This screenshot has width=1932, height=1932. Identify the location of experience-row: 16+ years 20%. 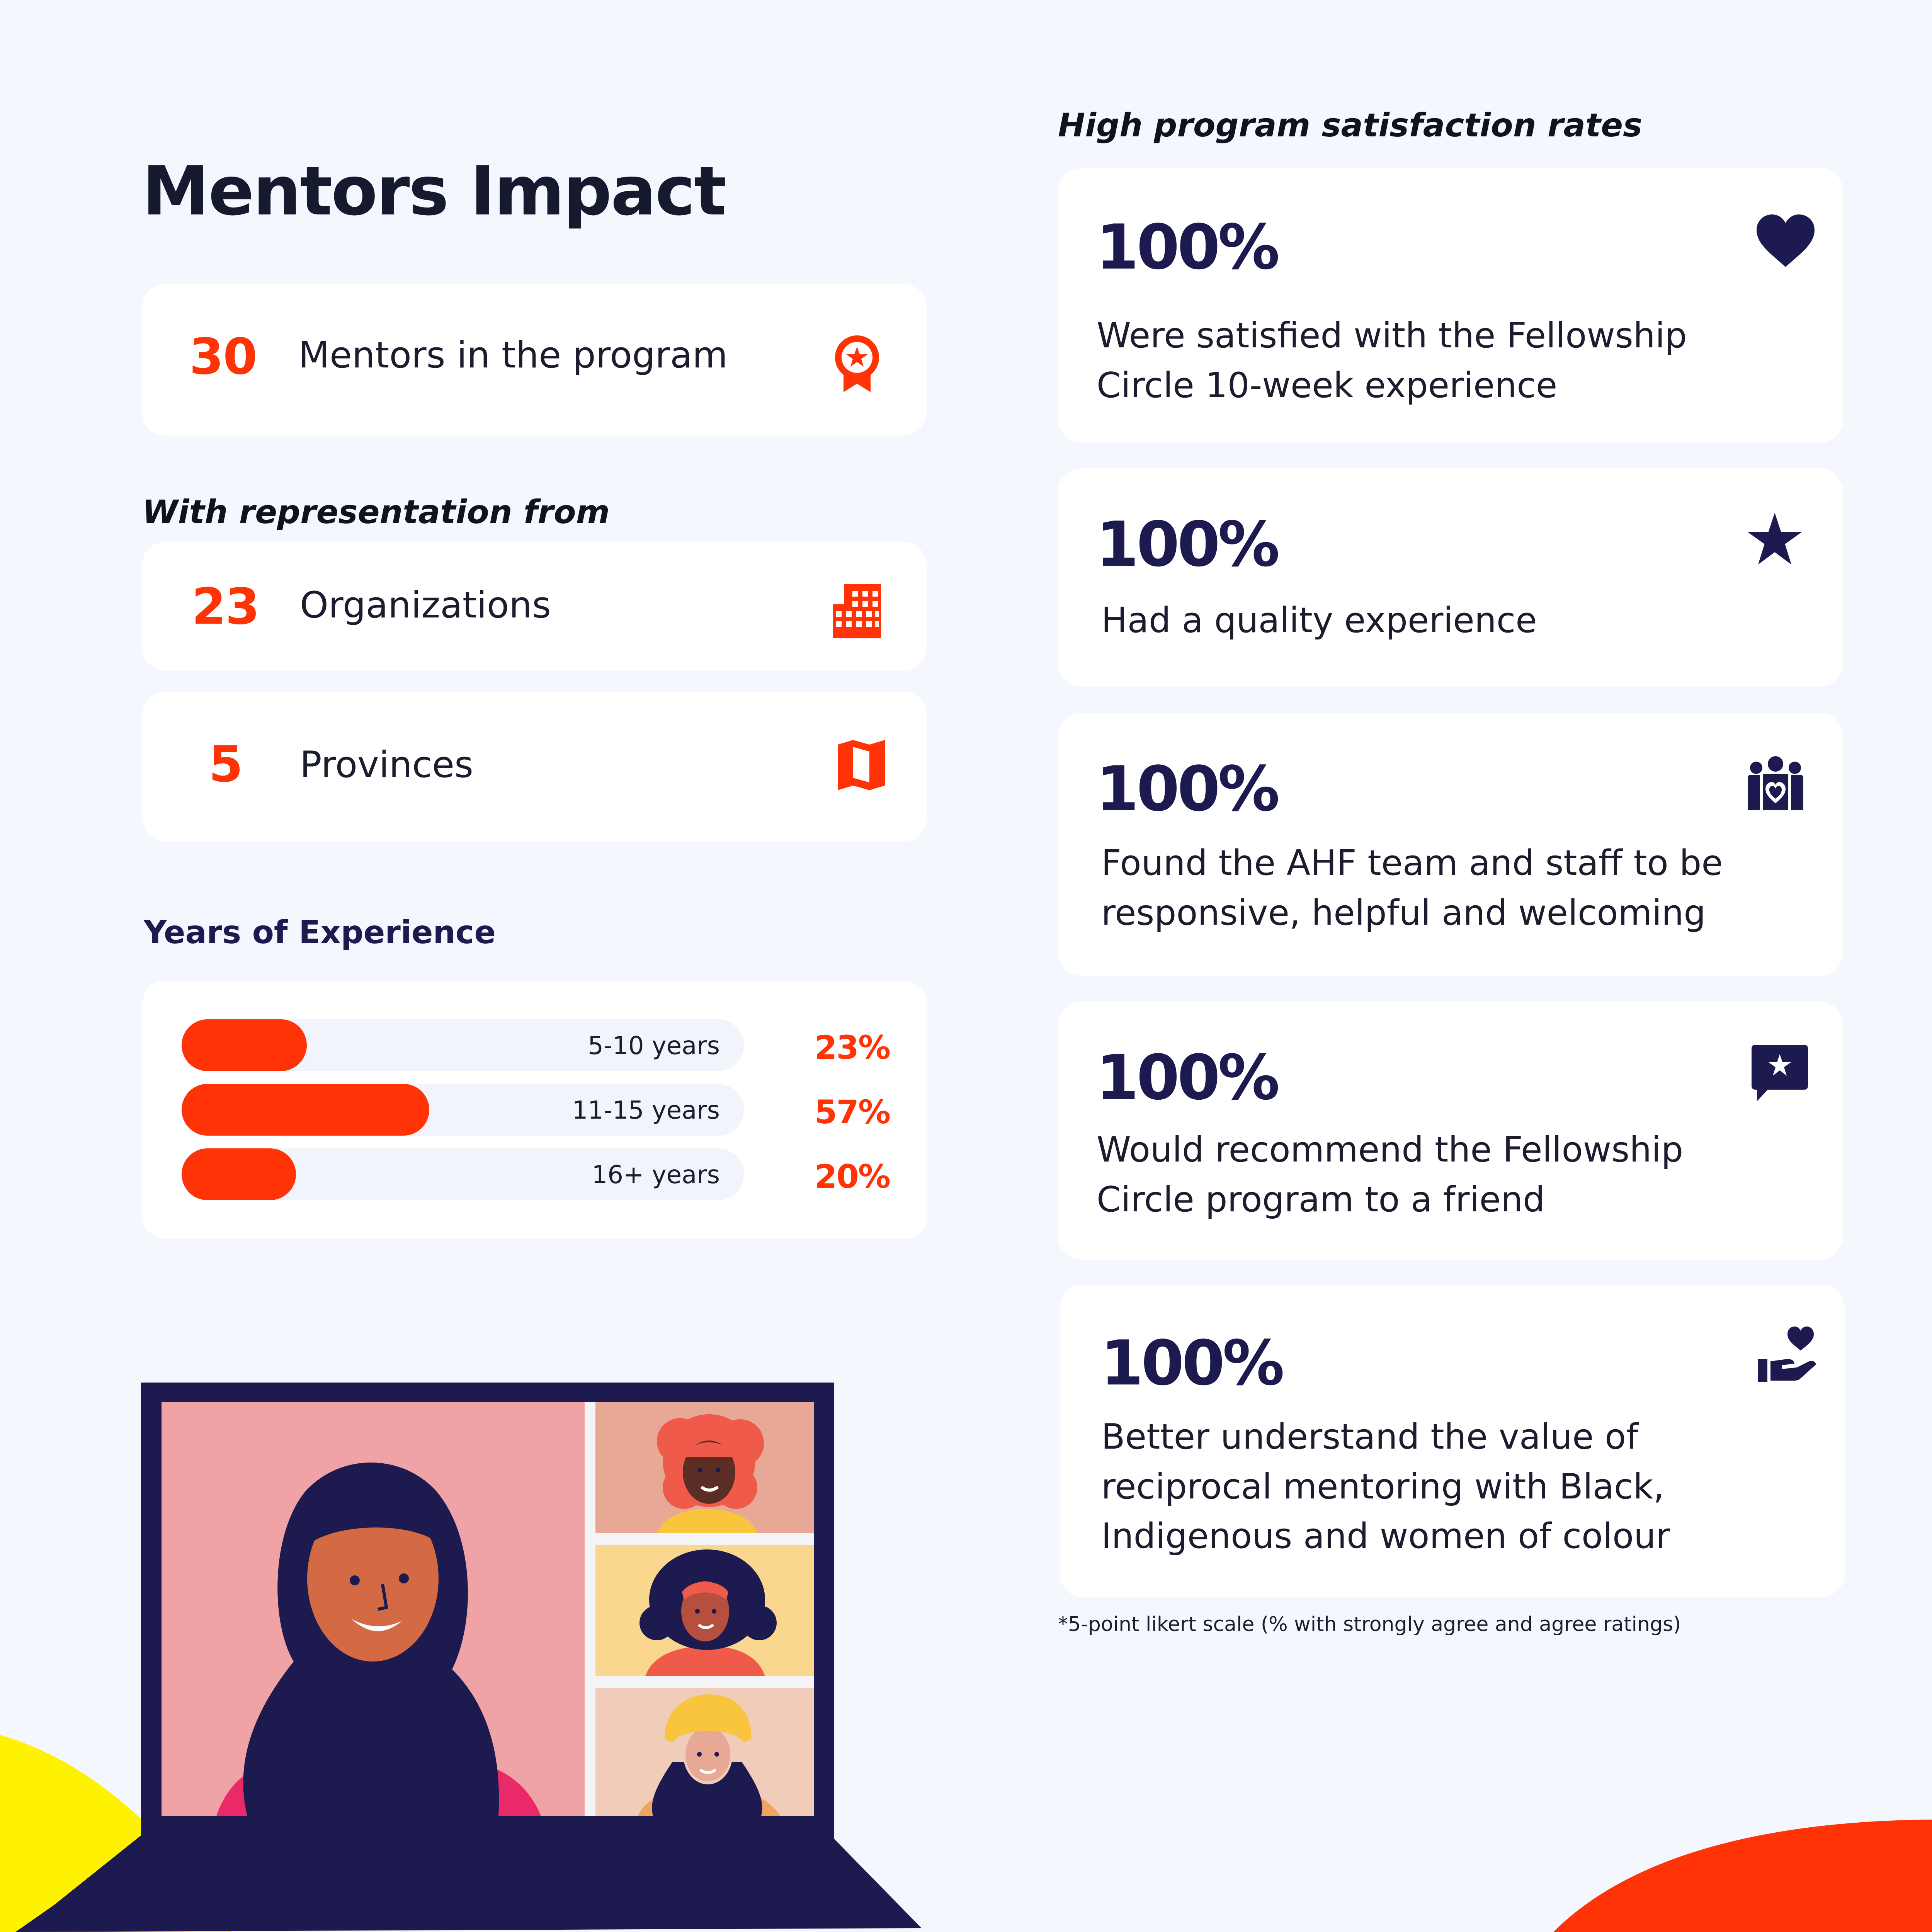
(535, 1174).